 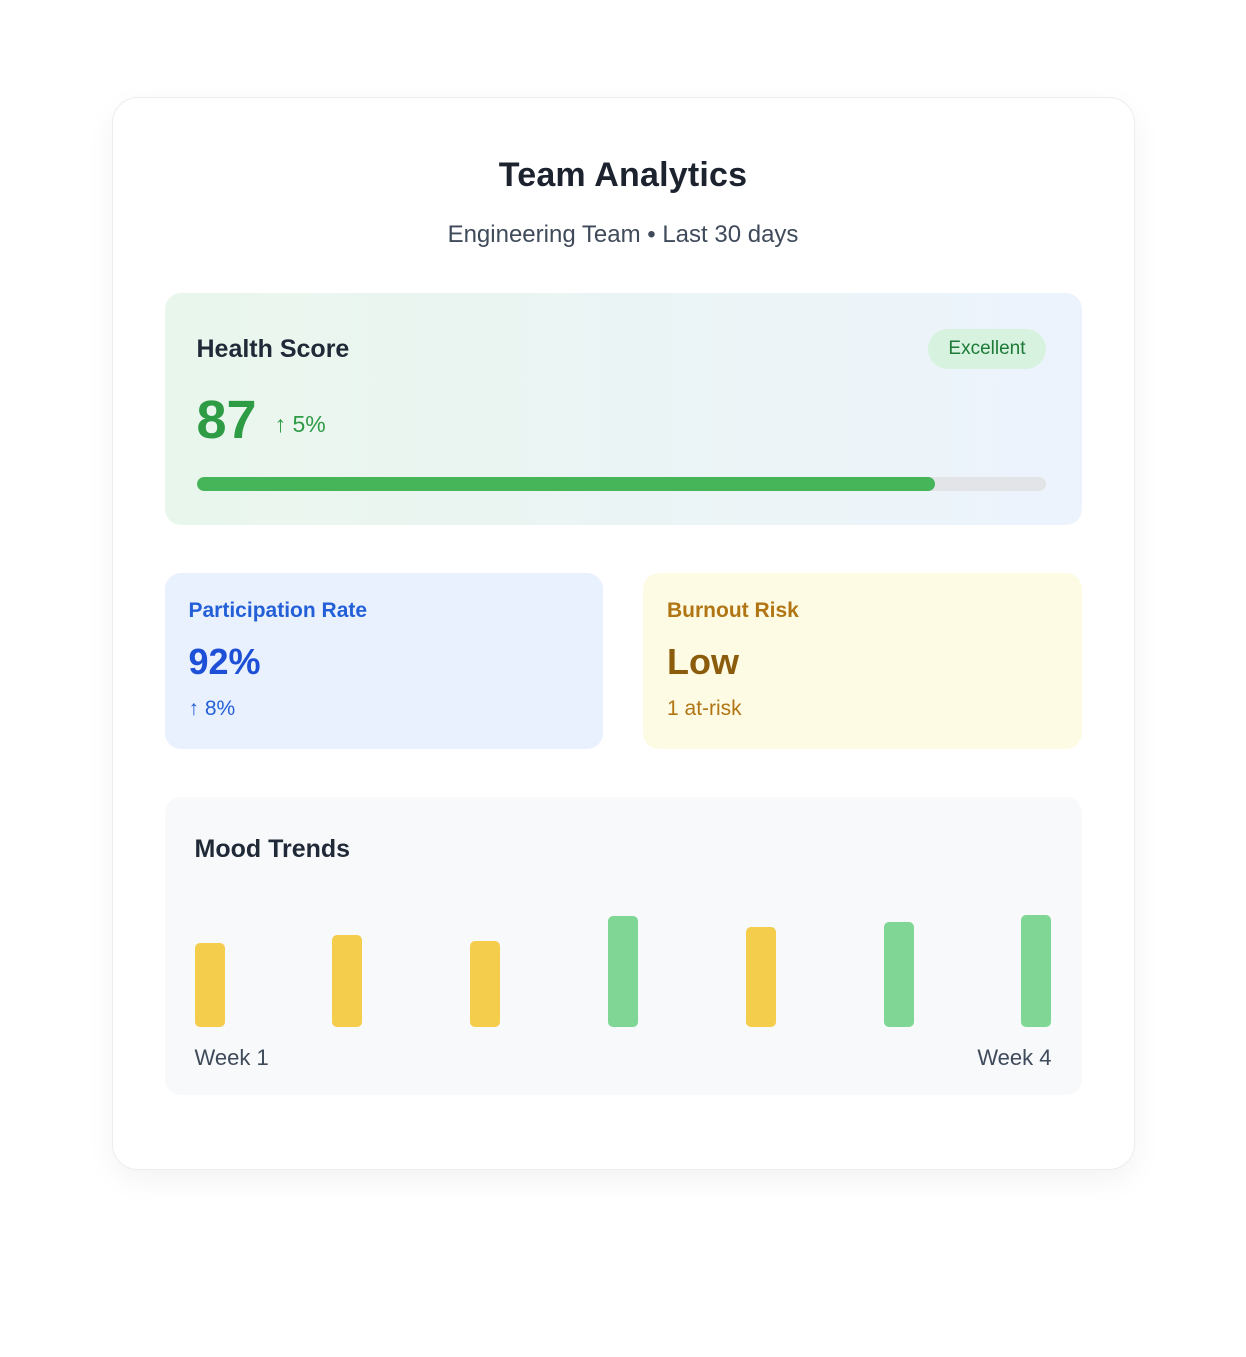 I want to click on health-score-value: 87, so click(x=226, y=420).